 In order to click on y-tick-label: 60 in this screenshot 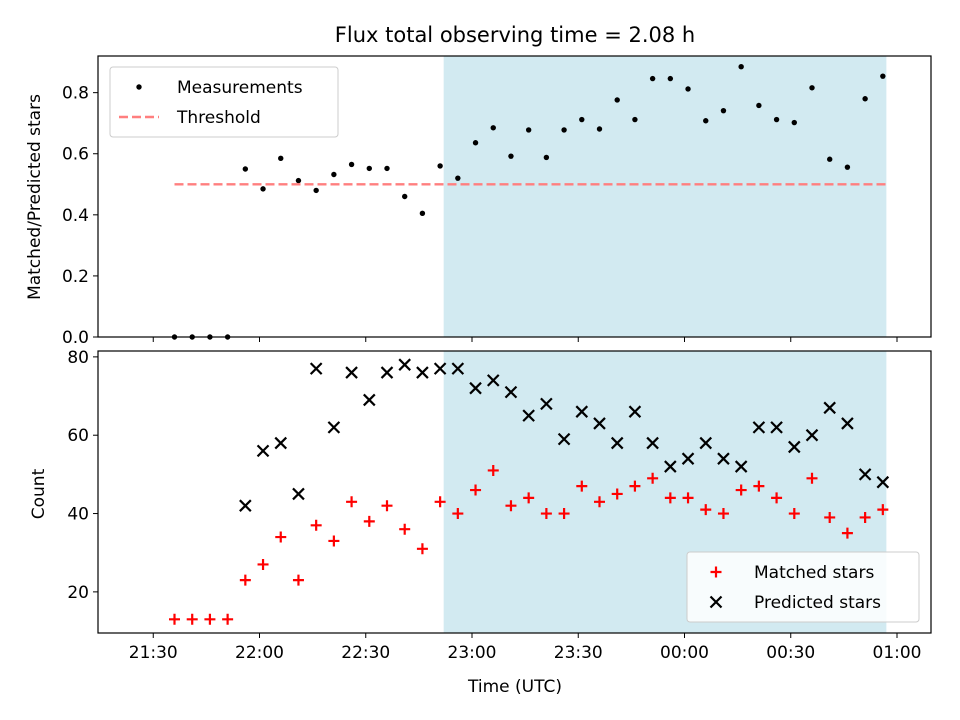, I will do `click(78, 436)`.